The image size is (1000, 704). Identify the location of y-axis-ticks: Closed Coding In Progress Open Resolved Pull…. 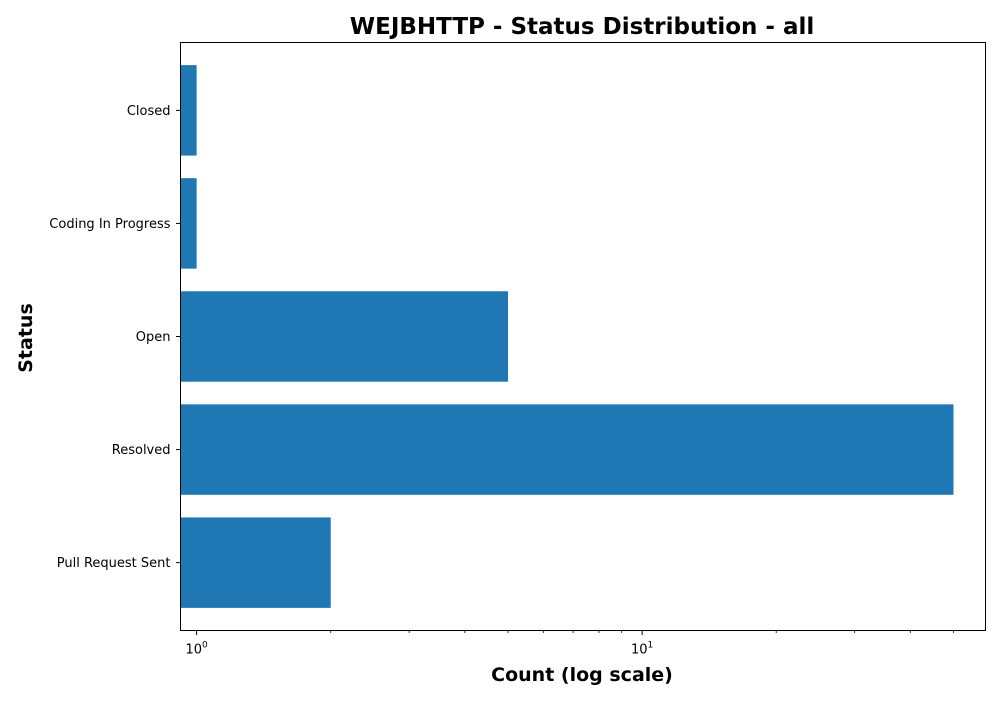
(115, 337).